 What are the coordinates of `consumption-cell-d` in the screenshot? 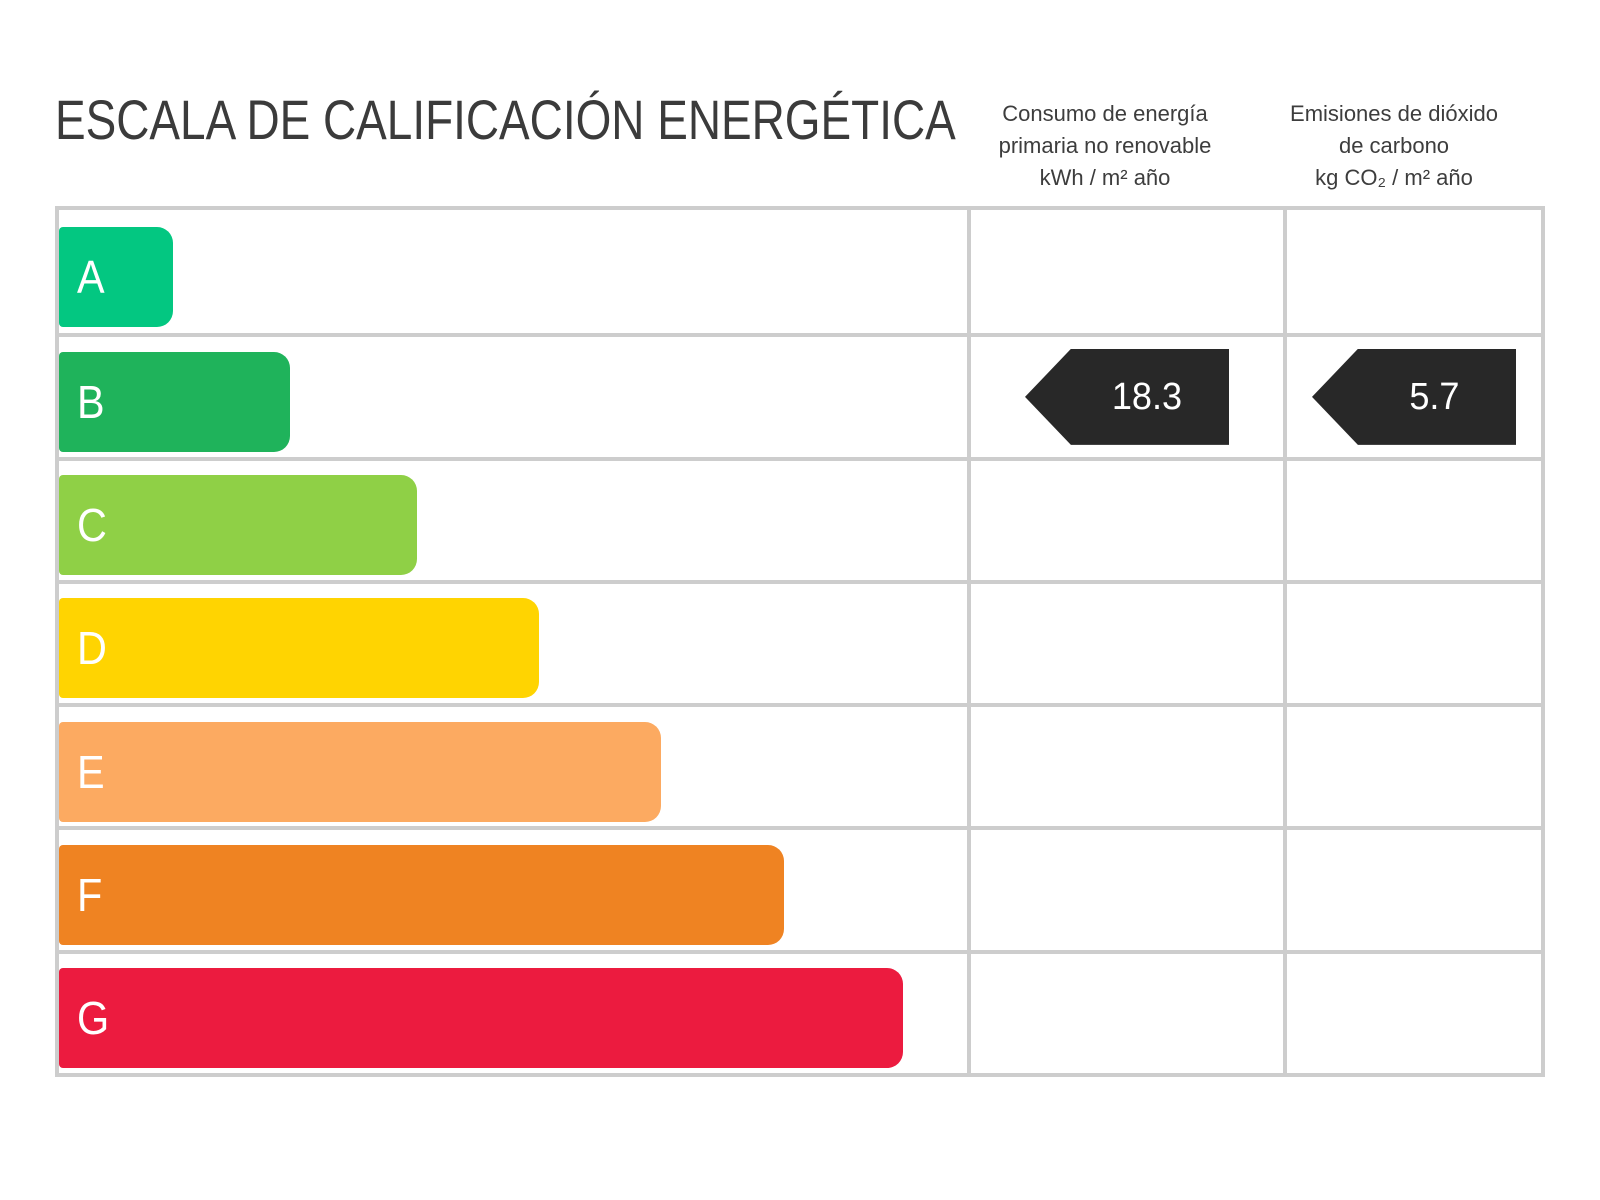 It's located at (1129, 643).